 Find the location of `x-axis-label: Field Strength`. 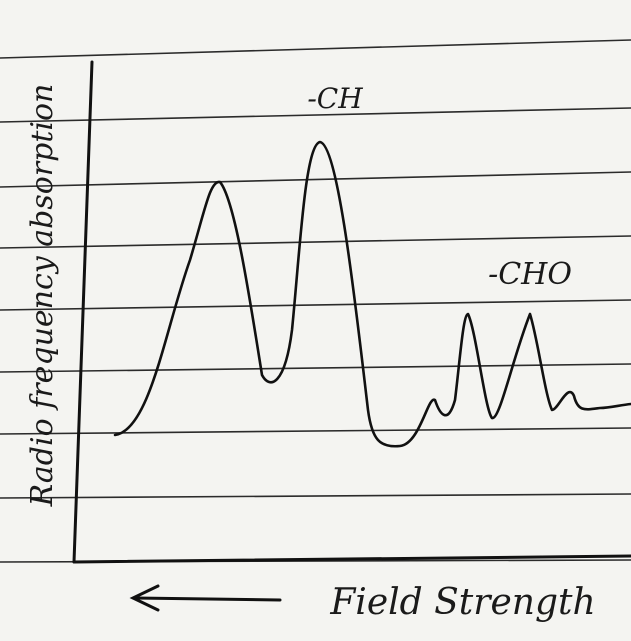

x-axis-label: Field Strength is located at coordinates (462, 602).